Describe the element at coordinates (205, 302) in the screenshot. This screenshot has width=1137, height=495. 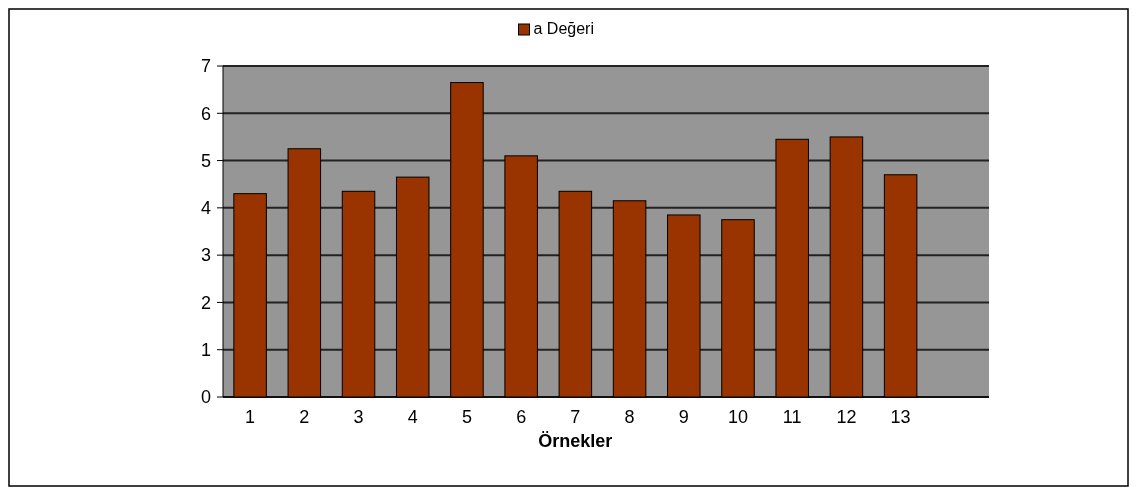
I see `y-tick-label: 2` at that location.